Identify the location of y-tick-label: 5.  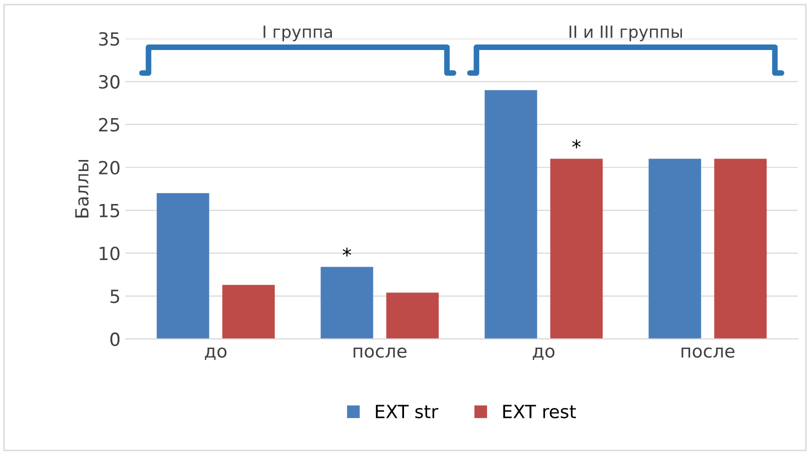
(115, 297).